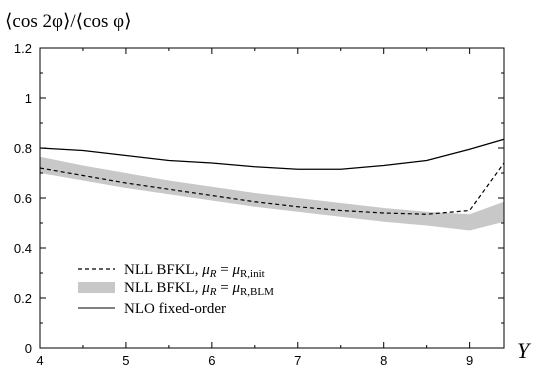 The height and width of the screenshot is (369, 535). I want to click on x-tick-label: 7, so click(297, 360).